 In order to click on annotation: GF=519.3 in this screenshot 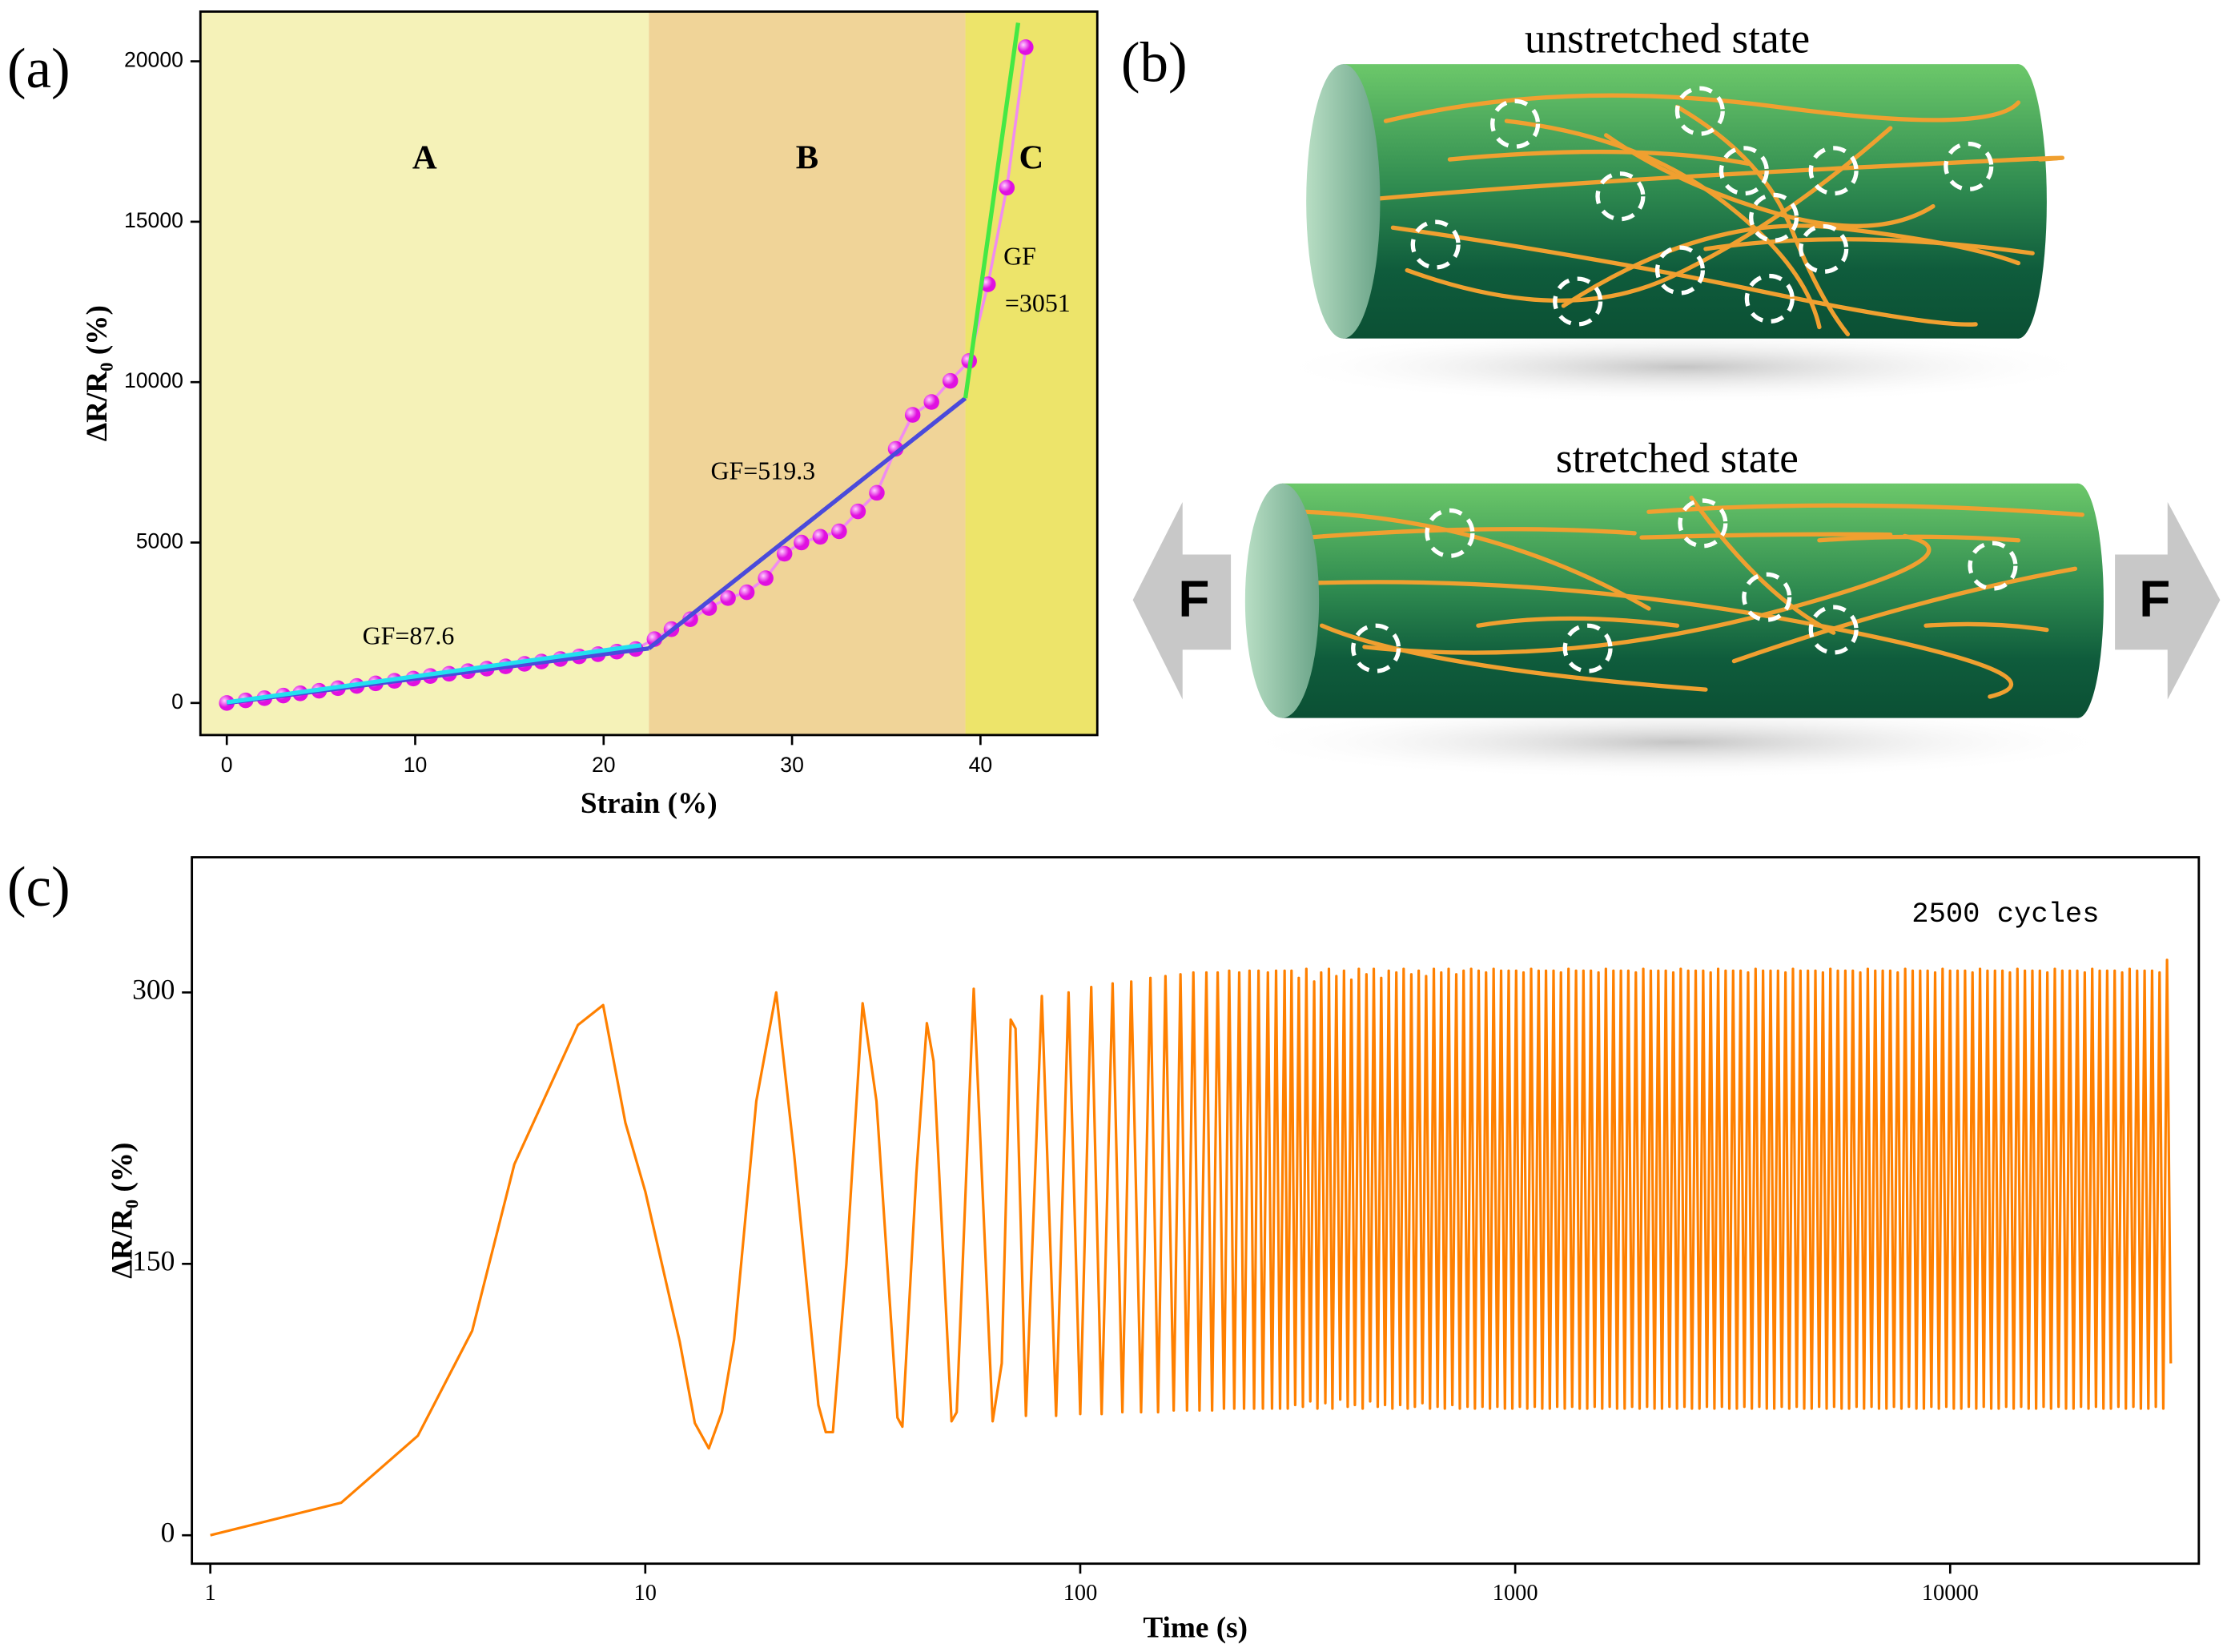, I will do `click(762, 471)`.